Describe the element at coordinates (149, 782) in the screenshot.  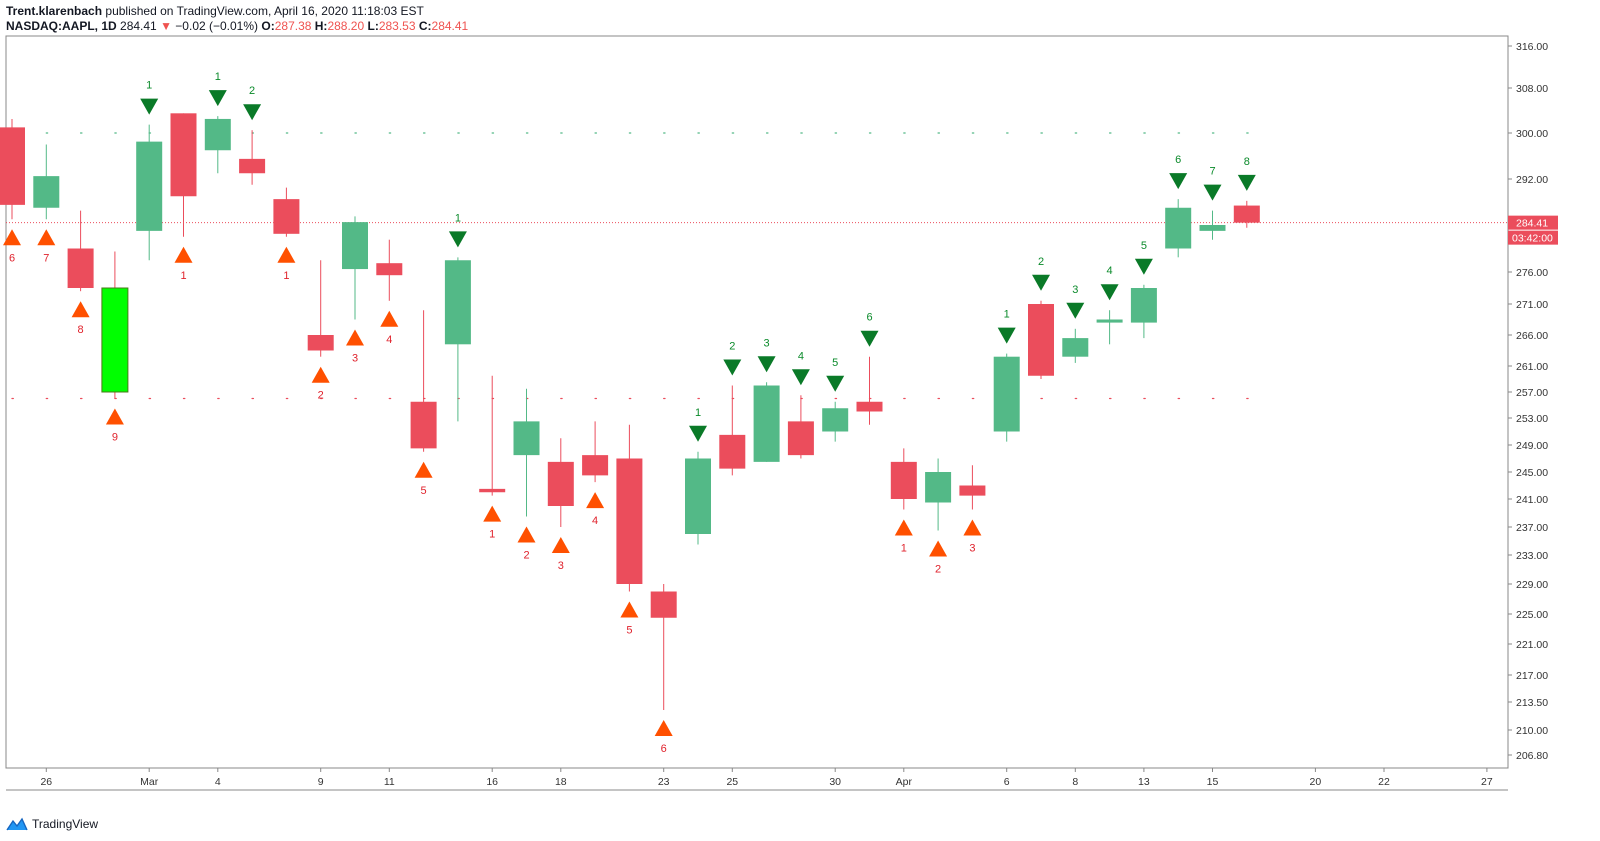
I see `time-tick-label: Mar` at that location.